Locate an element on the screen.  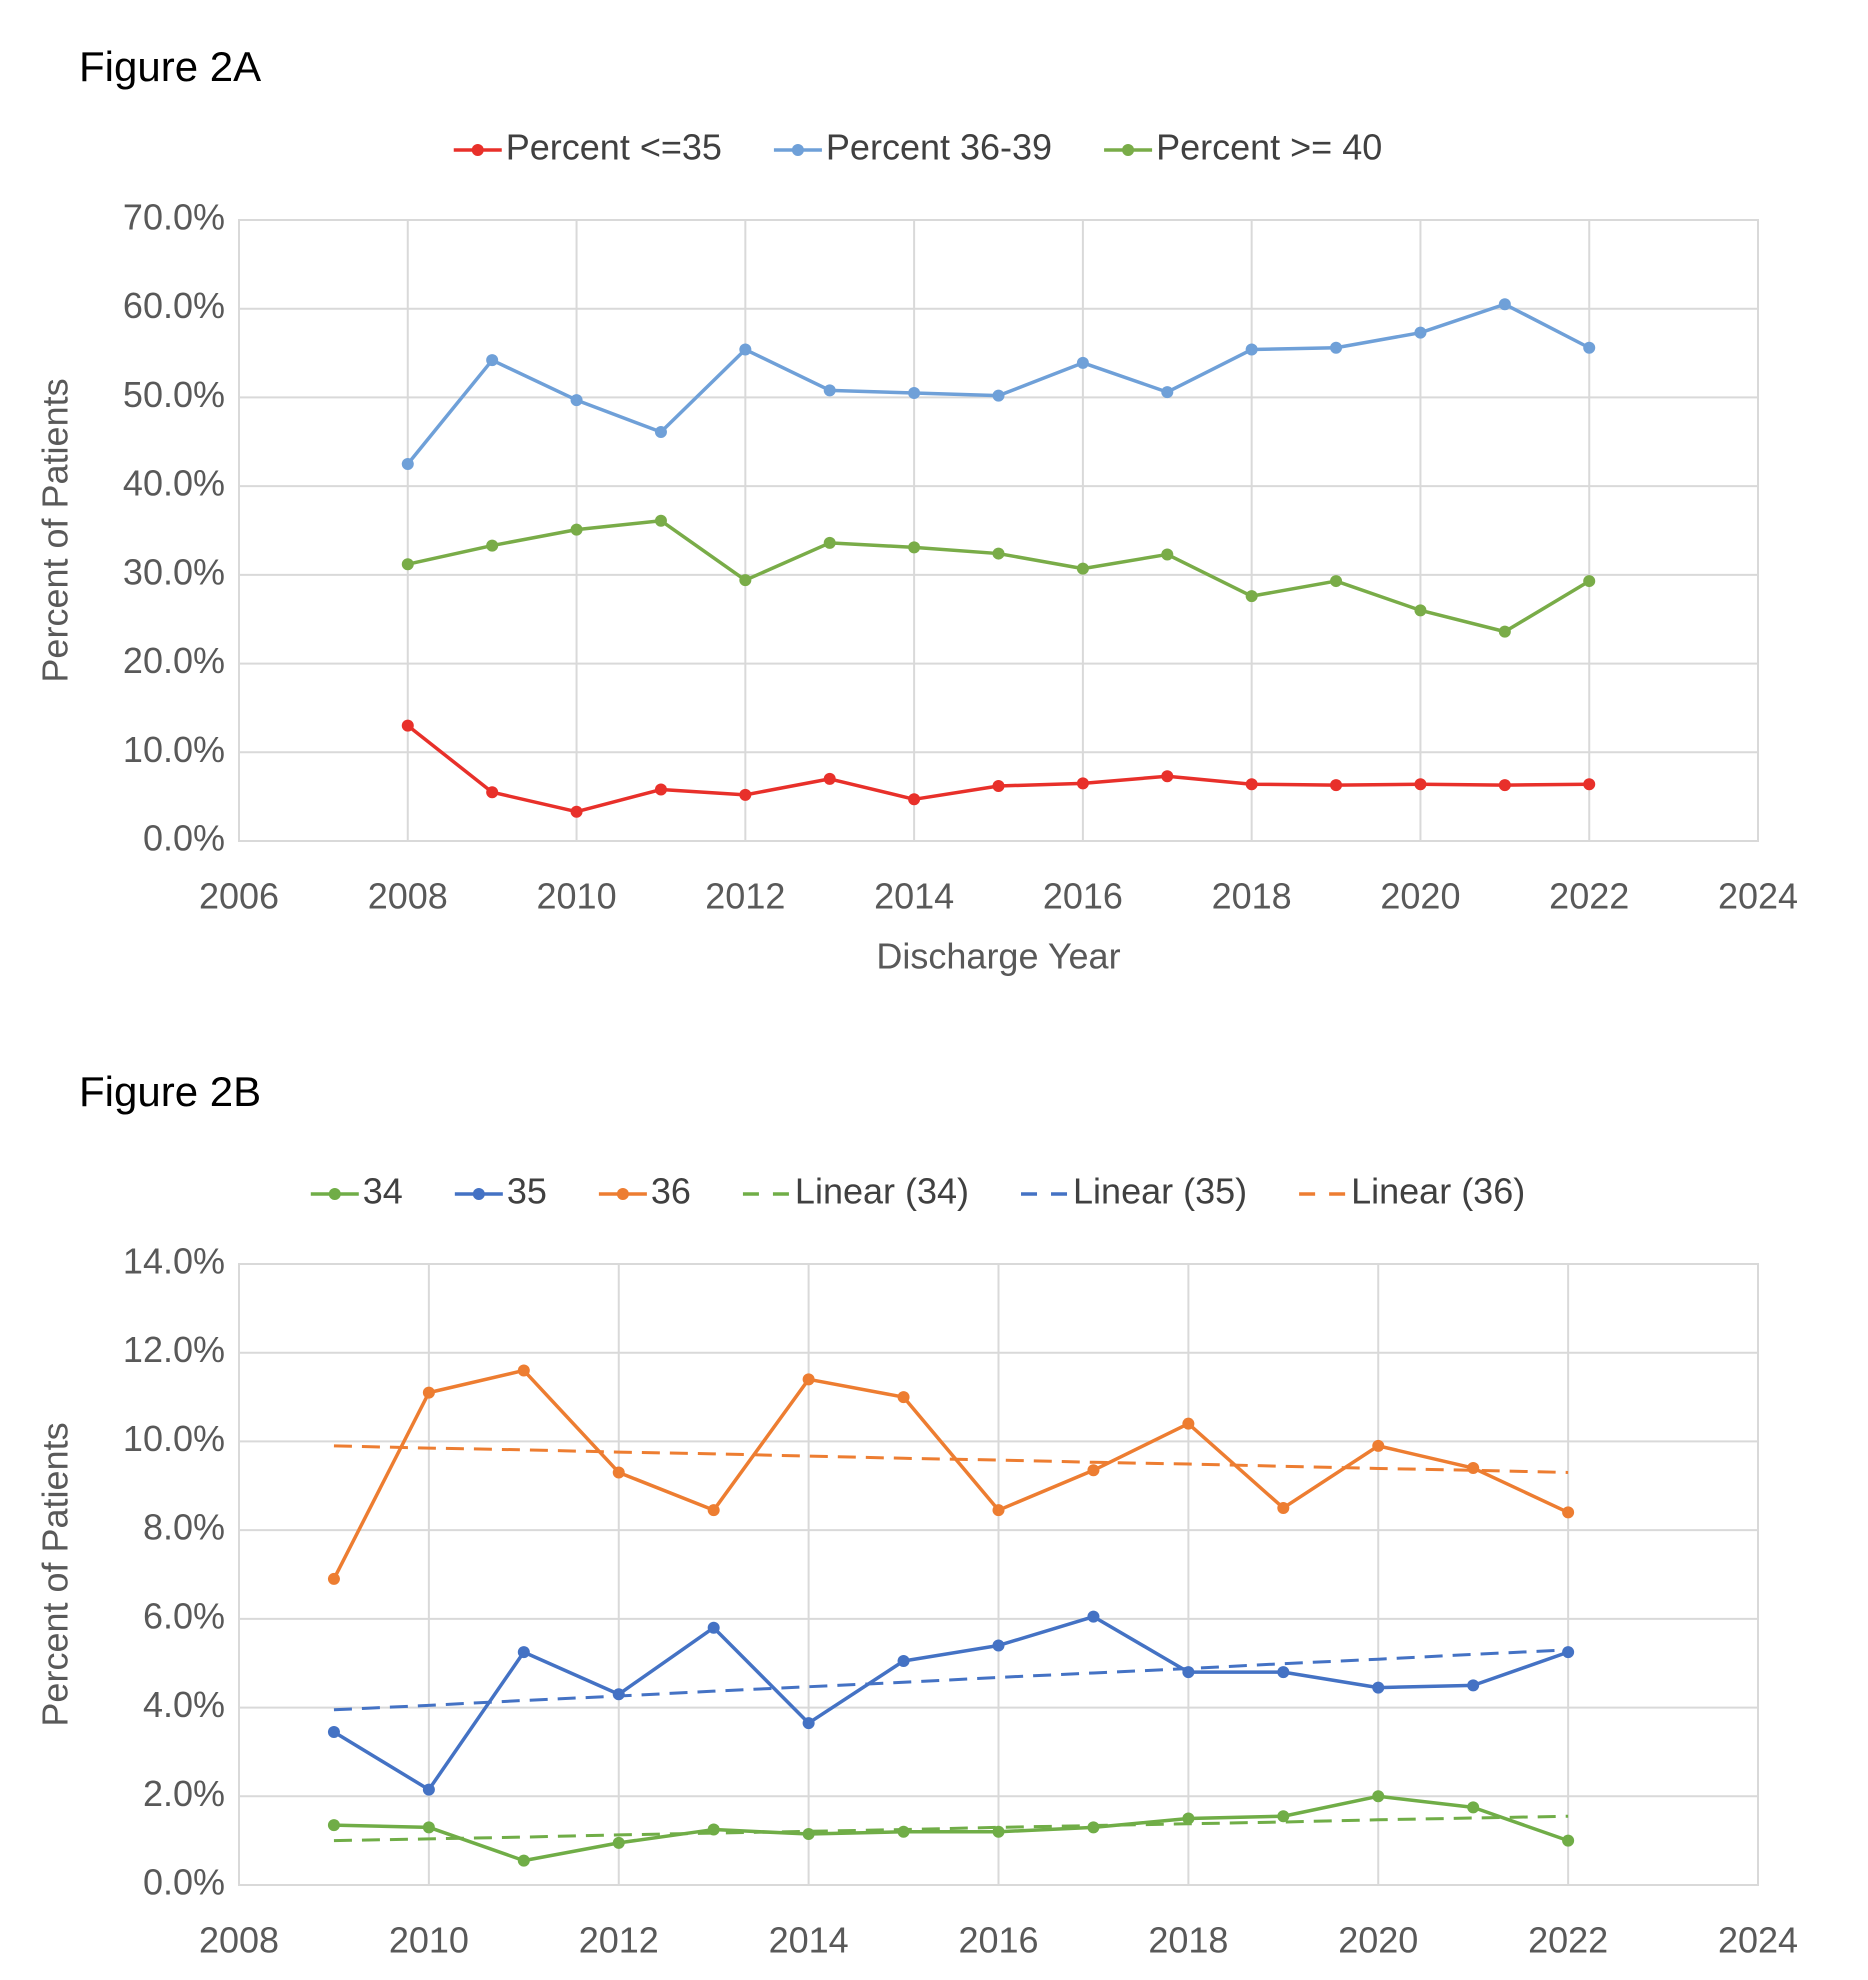
legend-label: 36 is located at coordinates (671, 1191).